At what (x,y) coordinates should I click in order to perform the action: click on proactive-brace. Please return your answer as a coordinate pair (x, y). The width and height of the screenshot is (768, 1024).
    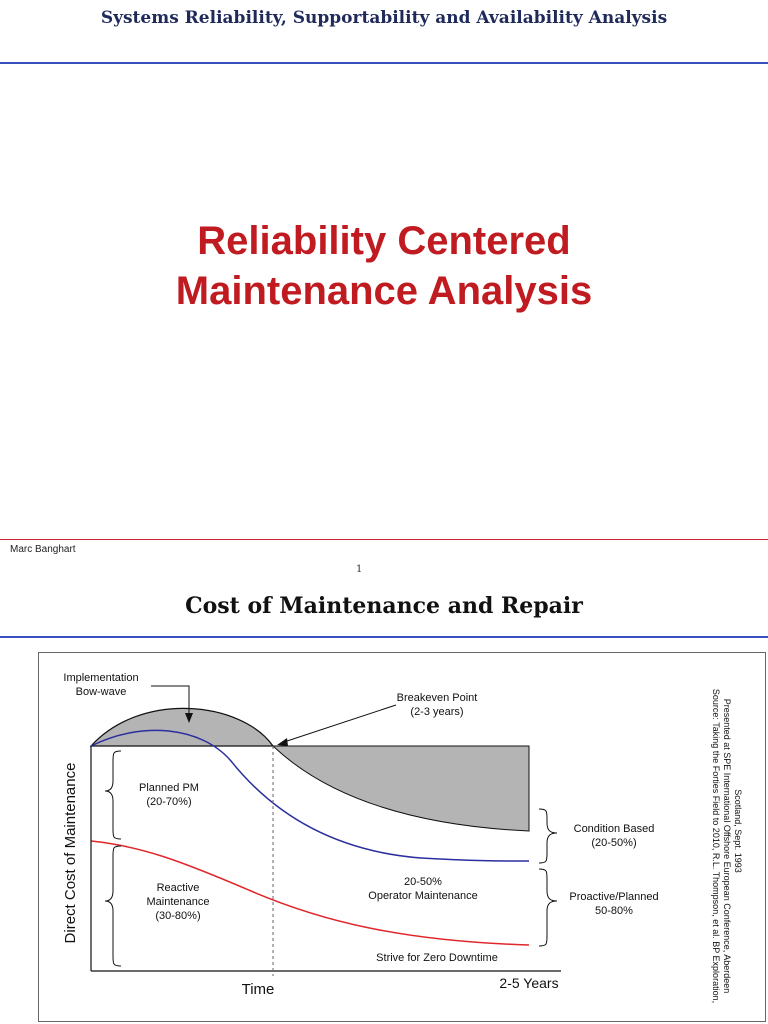
    Looking at the image, I should click on (548, 907).